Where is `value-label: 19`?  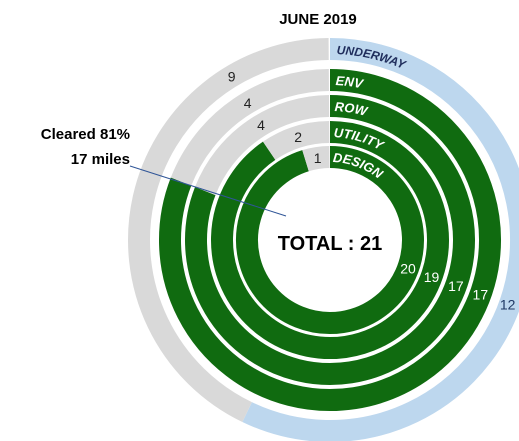
value-label: 19 is located at coordinates (432, 277).